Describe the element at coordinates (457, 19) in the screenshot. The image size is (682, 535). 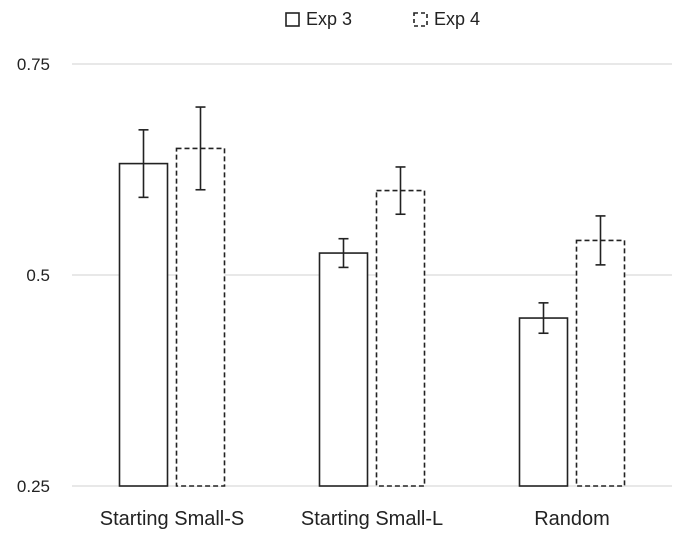
I see `legend-label-exp-4: Exp 4` at that location.